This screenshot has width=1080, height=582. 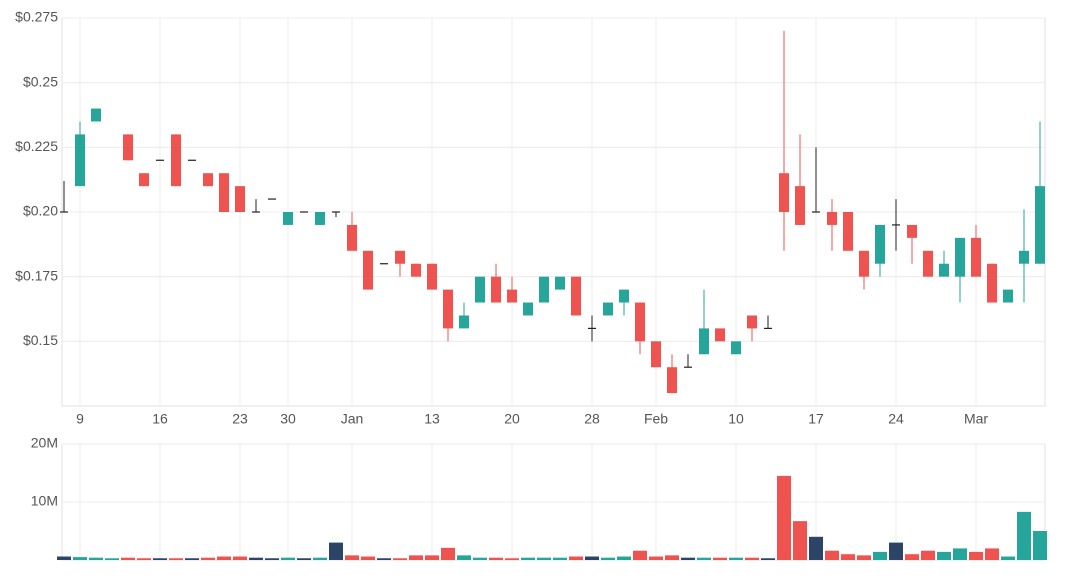 What do you see at coordinates (160, 419) in the screenshot?
I see `x-tick-label: 16` at bounding box center [160, 419].